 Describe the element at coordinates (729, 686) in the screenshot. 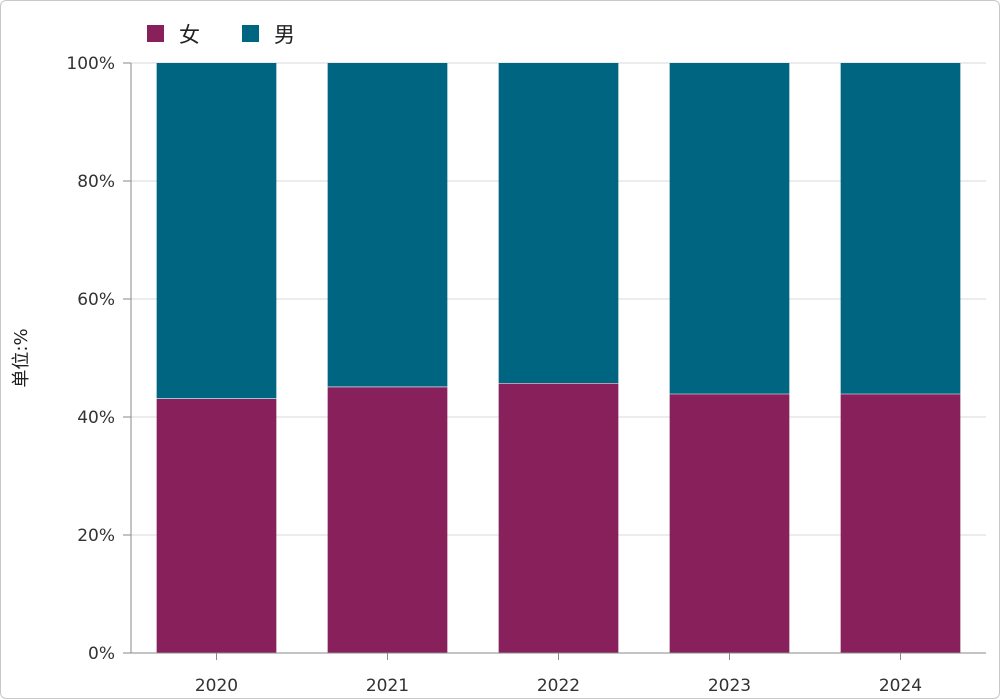

I see `x-tick-label: 2023` at that location.